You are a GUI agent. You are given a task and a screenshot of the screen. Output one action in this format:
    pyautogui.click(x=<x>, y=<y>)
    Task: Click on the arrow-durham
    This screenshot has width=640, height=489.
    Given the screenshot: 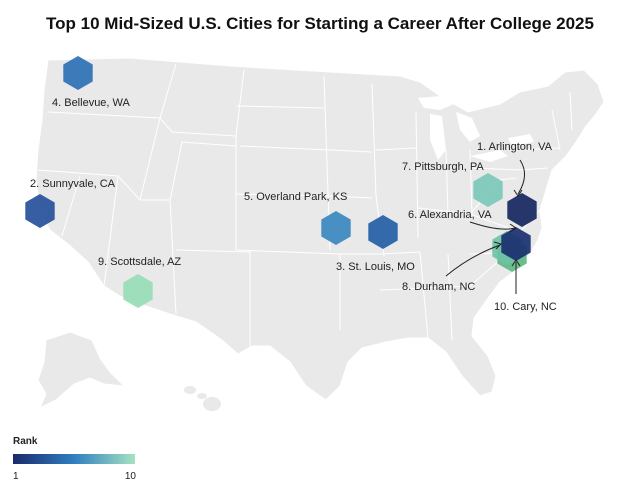 What is the action you would take?
    pyautogui.click(x=473, y=260)
    